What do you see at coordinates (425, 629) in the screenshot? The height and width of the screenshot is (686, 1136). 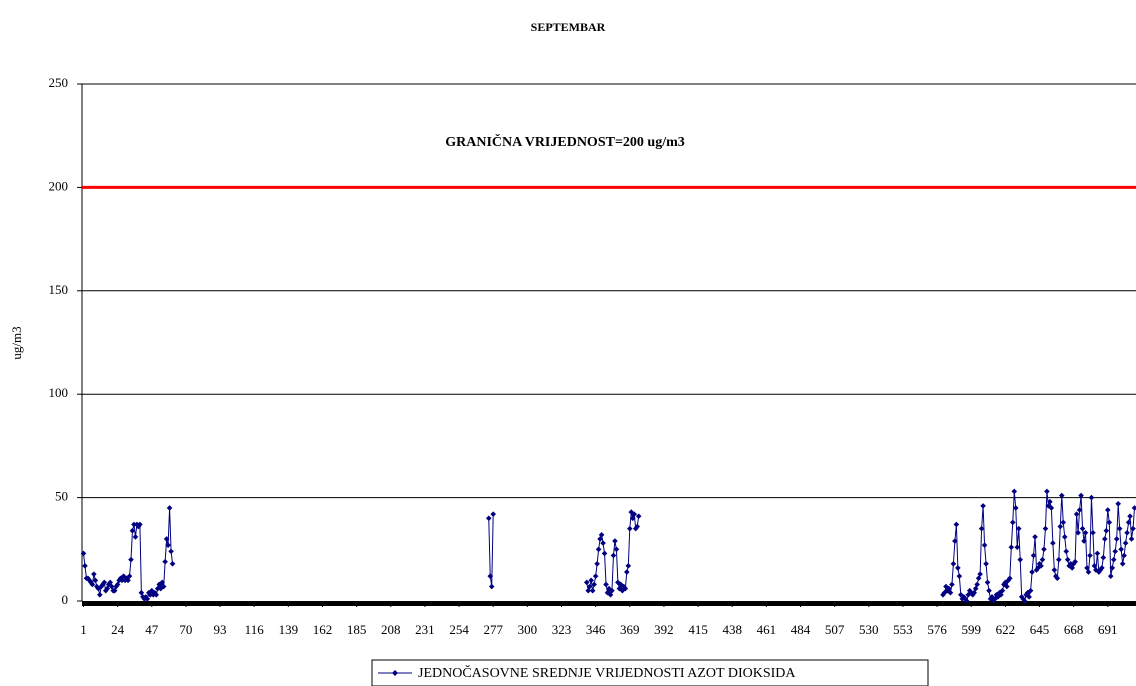 I see `x-tick-label: 231` at bounding box center [425, 629].